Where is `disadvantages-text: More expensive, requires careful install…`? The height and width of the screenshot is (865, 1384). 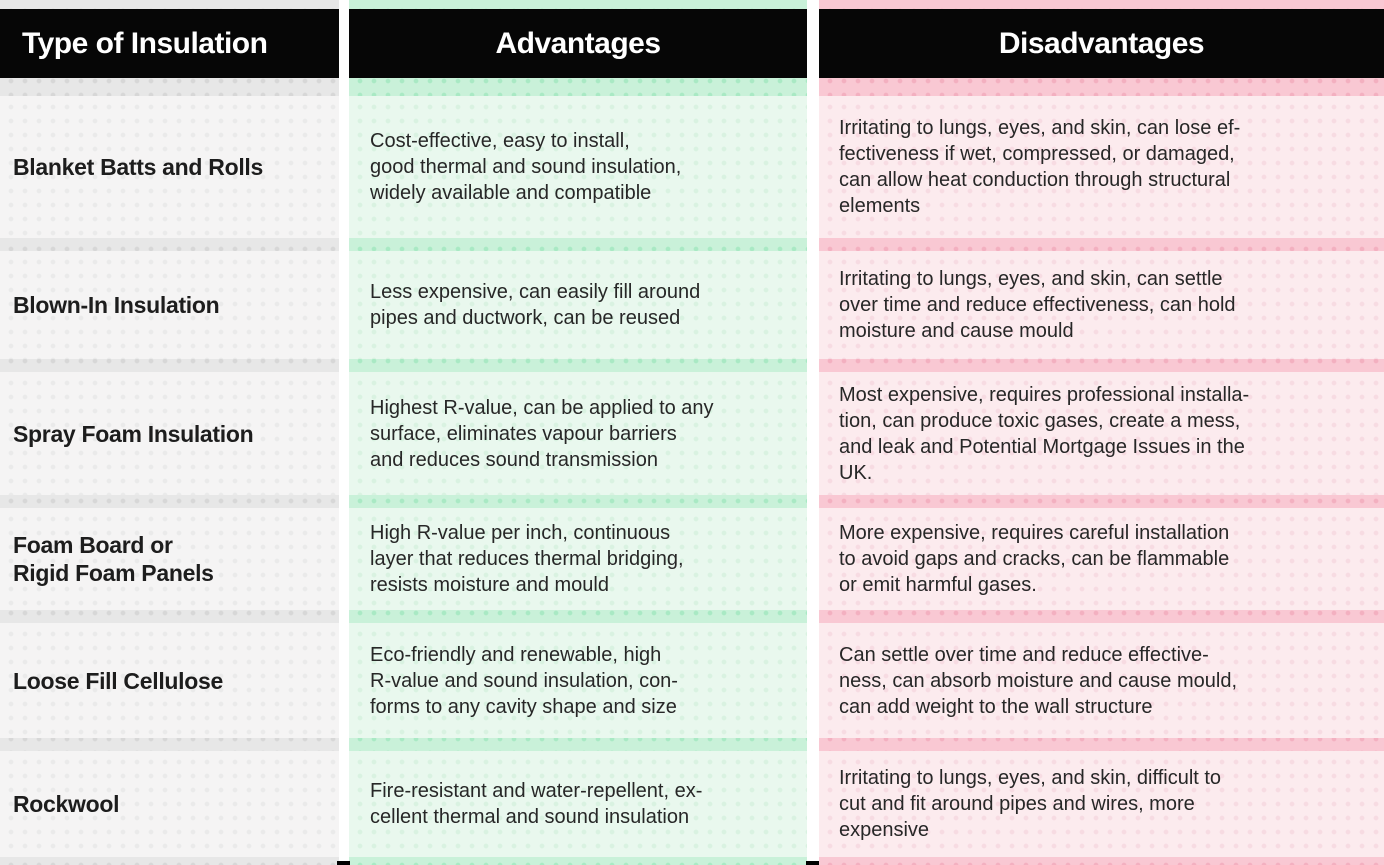 disadvantages-text: More expensive, requires careful install… is located at coordinates (1034, 559).